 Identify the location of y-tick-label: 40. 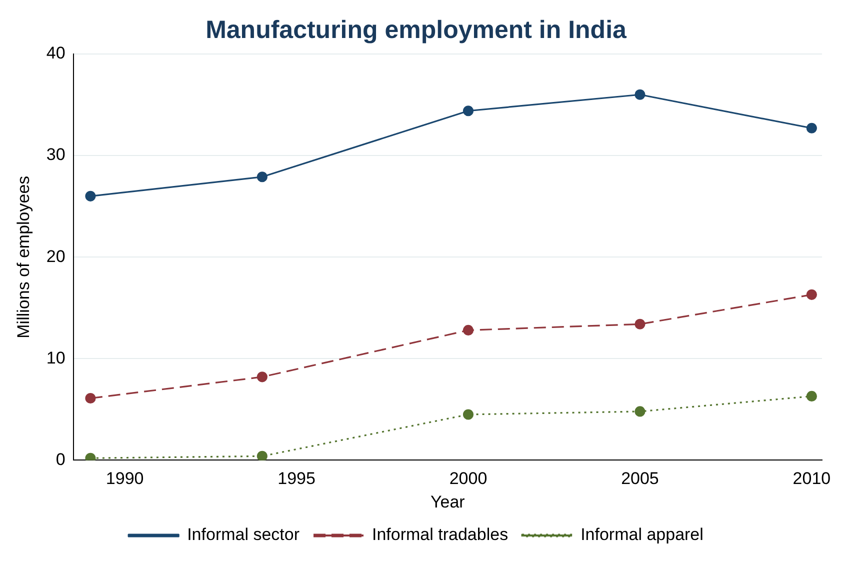
(56, 53).